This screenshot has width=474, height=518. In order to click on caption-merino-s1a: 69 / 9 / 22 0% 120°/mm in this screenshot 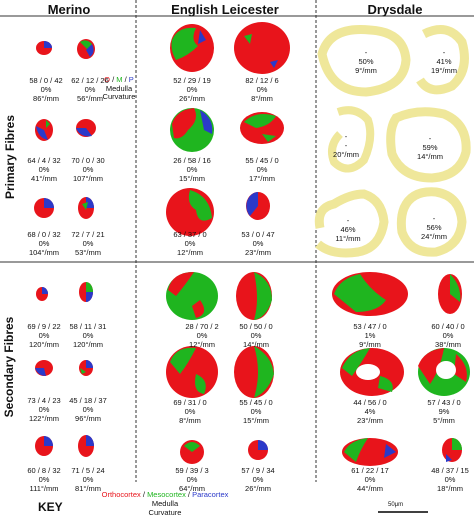, I will do `click(44, 335)`.